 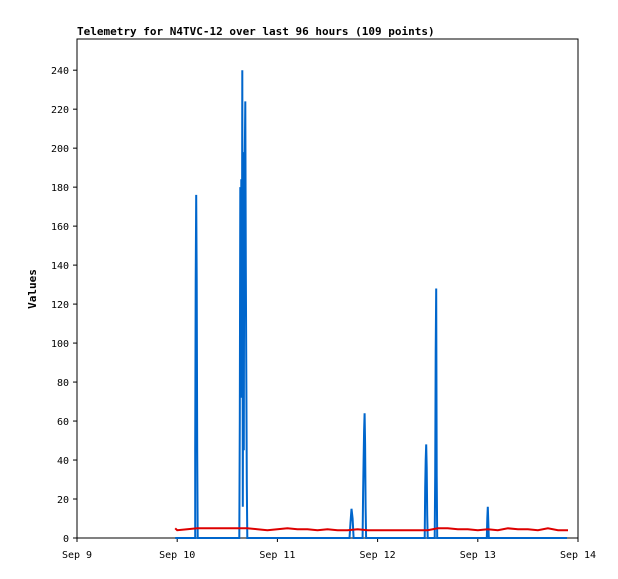 I want to click on y-axis-label: Values, so click(x=32, y=289).